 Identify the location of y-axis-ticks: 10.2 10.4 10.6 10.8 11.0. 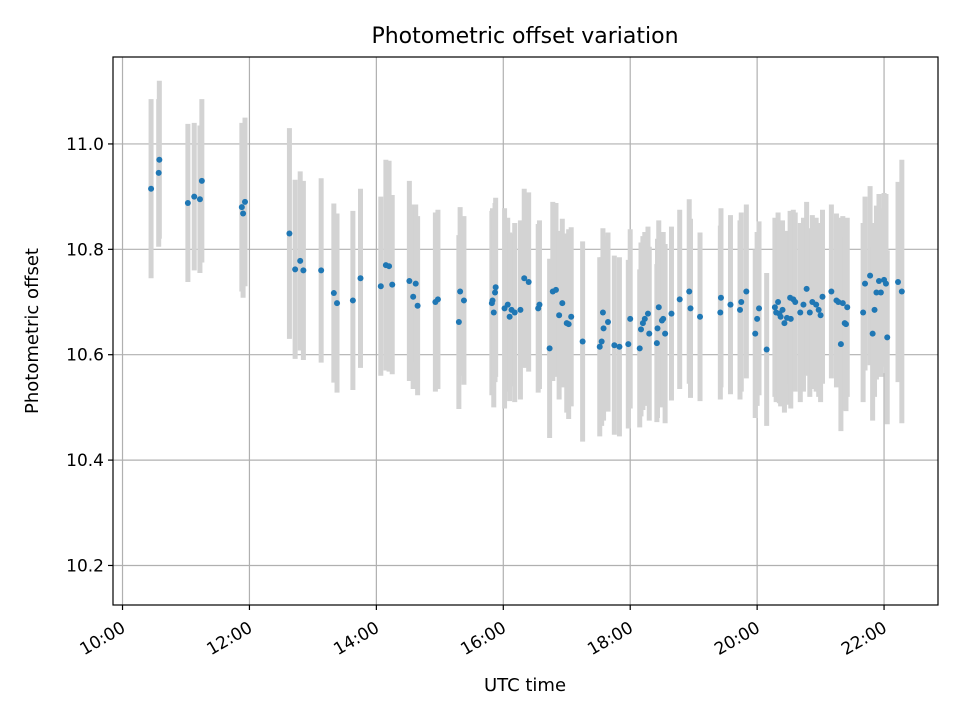
(89, 355).